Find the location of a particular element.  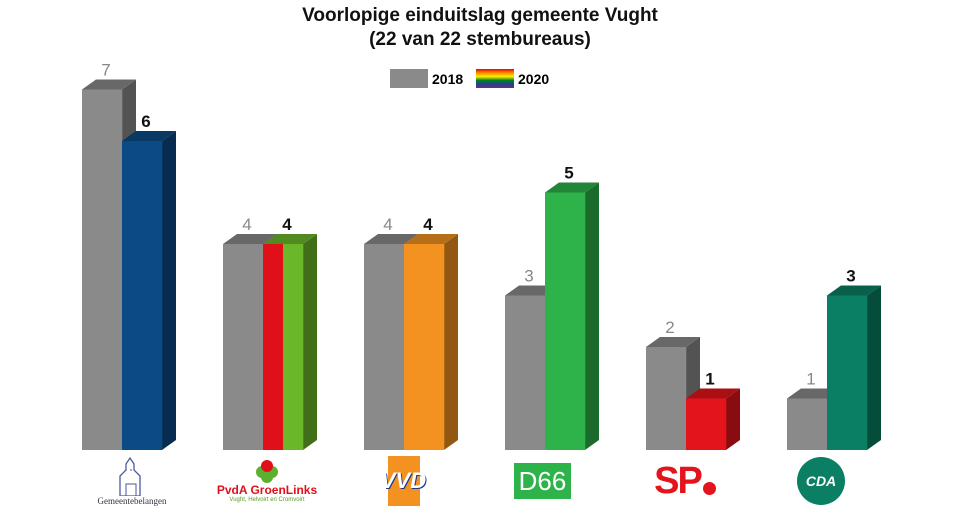

data-label-2020: 5 is located at coordinates (568, 173).